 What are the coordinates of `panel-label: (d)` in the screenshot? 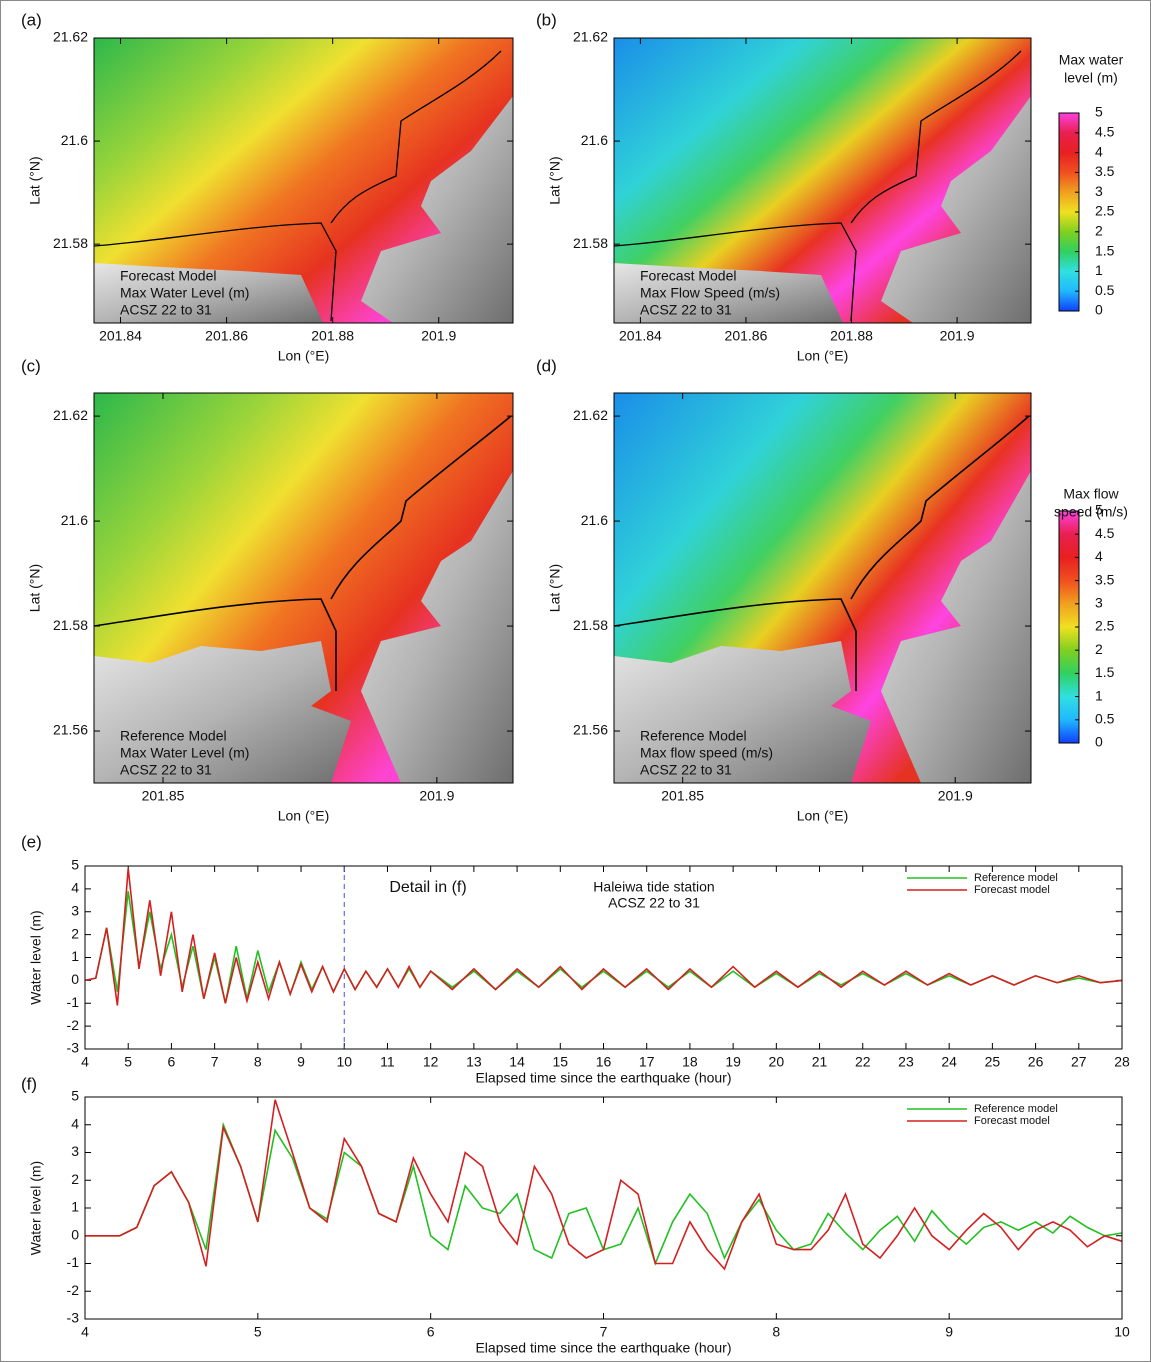 It's located at (546, 365).